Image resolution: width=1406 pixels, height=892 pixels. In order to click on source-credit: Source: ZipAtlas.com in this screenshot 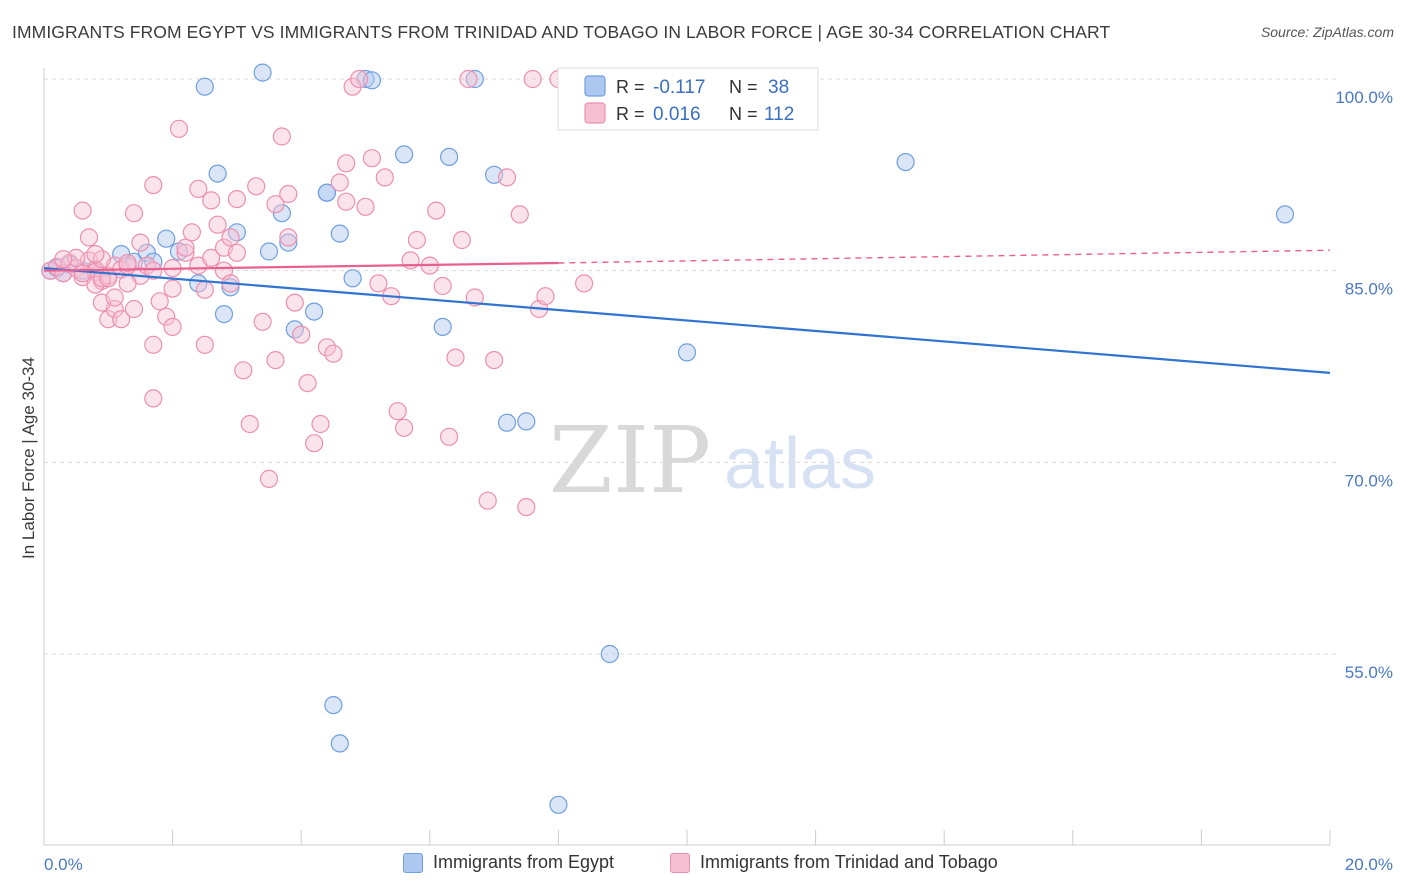, I will do `click(1327, 32)`.